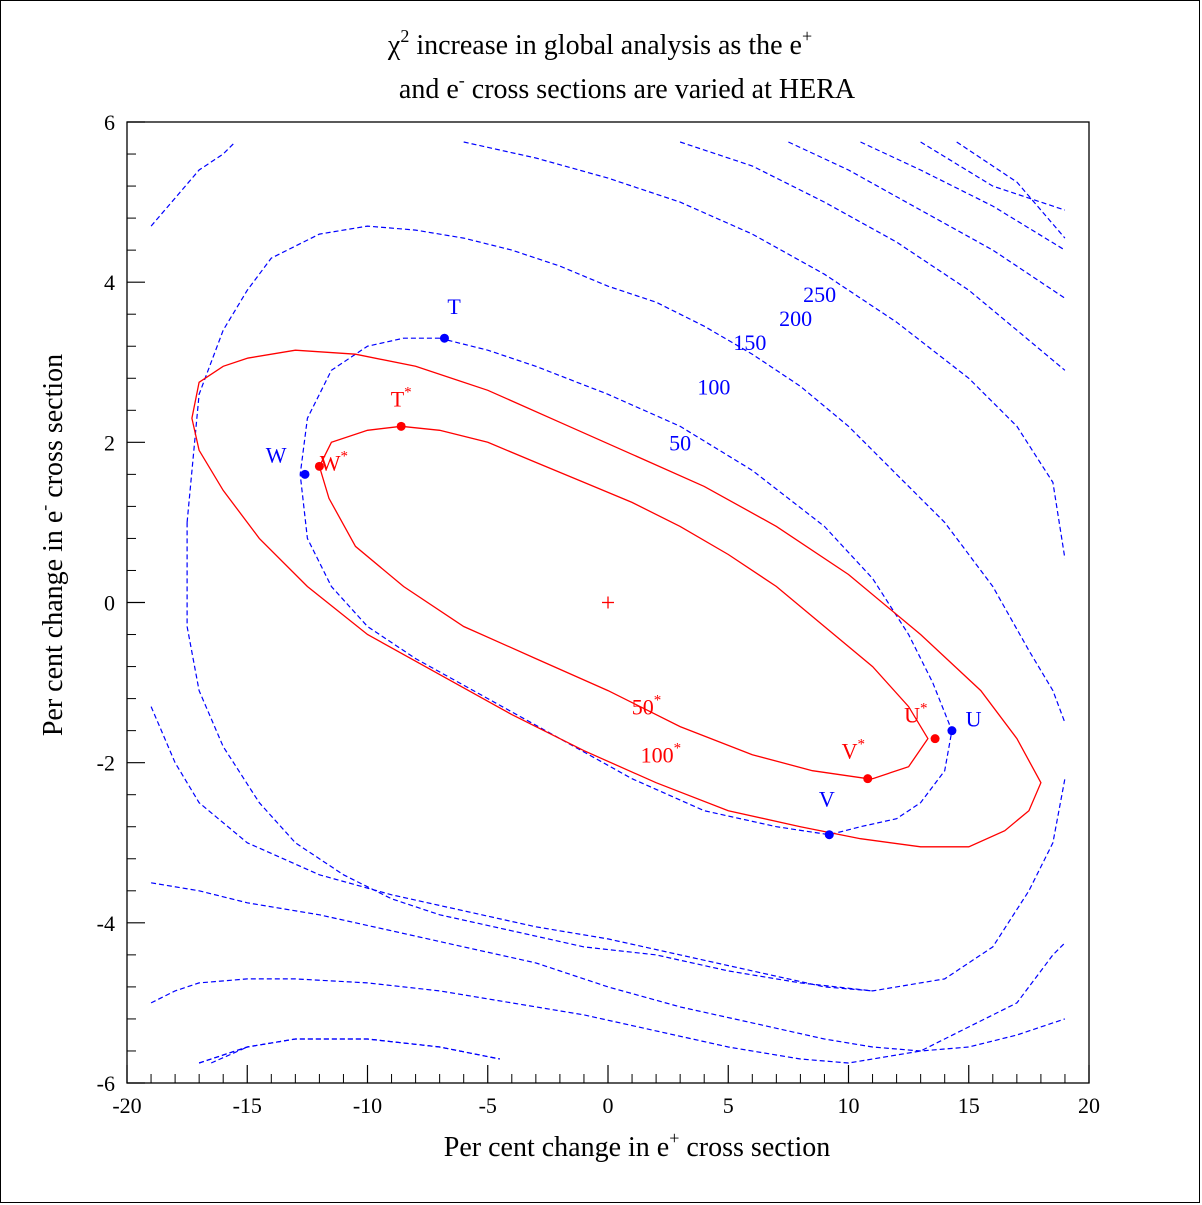 The image size is (1202, 1205). Describe the element at coordinates (334, 461) in the screenshot. I see `red-point-label: W*` at that location.